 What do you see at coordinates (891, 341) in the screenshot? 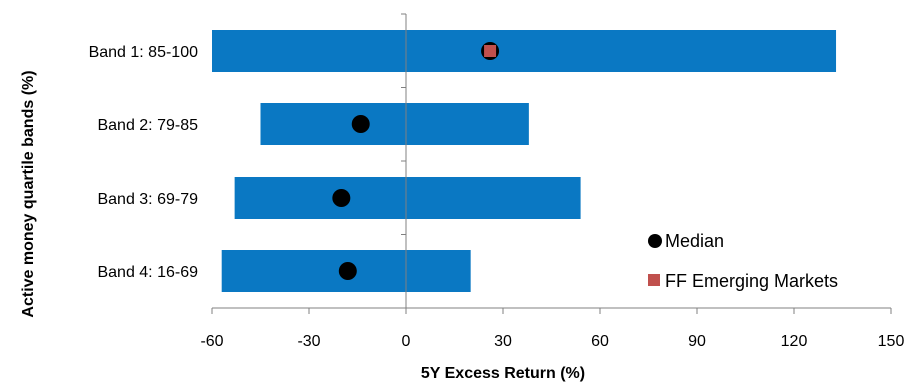
I see `x-tick-label: 150` at bounding box center [891, 341].